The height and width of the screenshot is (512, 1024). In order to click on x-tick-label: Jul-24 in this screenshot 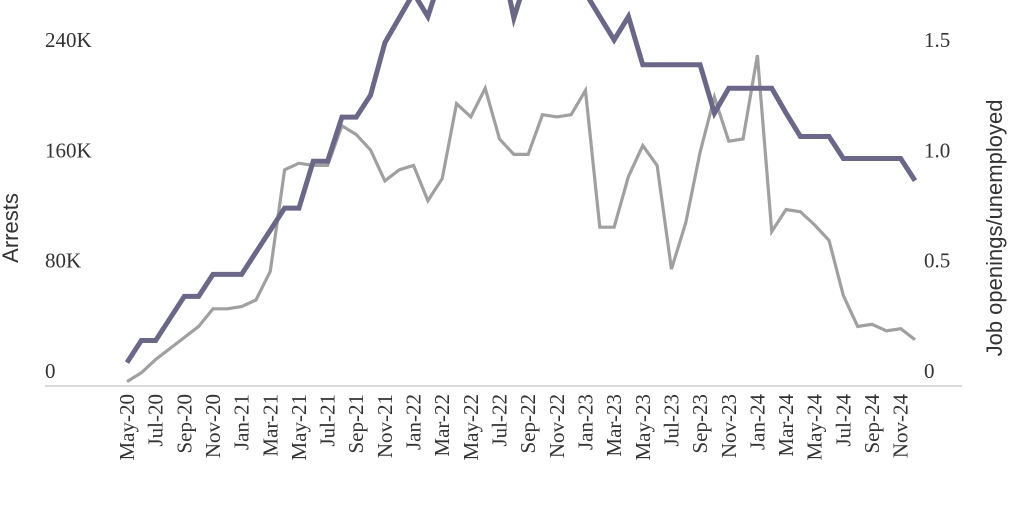, I will do `click(843, 420)`.